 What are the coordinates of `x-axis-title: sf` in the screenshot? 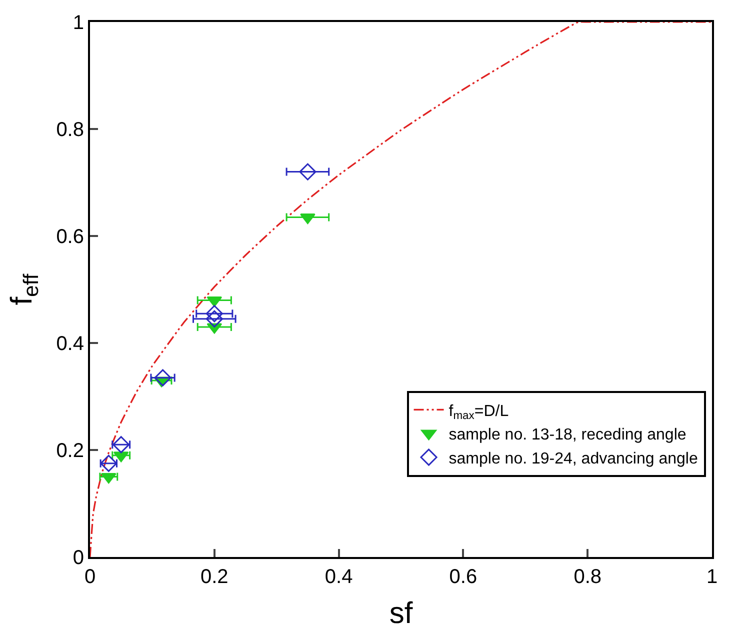 It's located at (401, 613).